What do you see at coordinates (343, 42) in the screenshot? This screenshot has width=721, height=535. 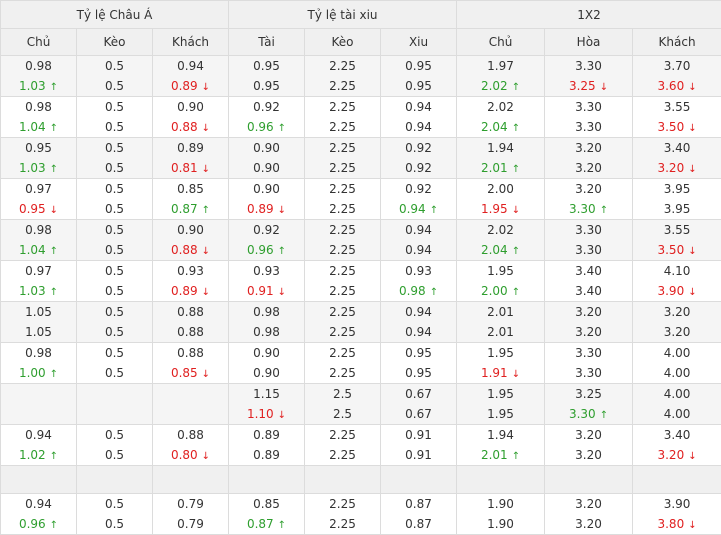 I see `column-header-line: Kèo` at bounding box center [343, 42].